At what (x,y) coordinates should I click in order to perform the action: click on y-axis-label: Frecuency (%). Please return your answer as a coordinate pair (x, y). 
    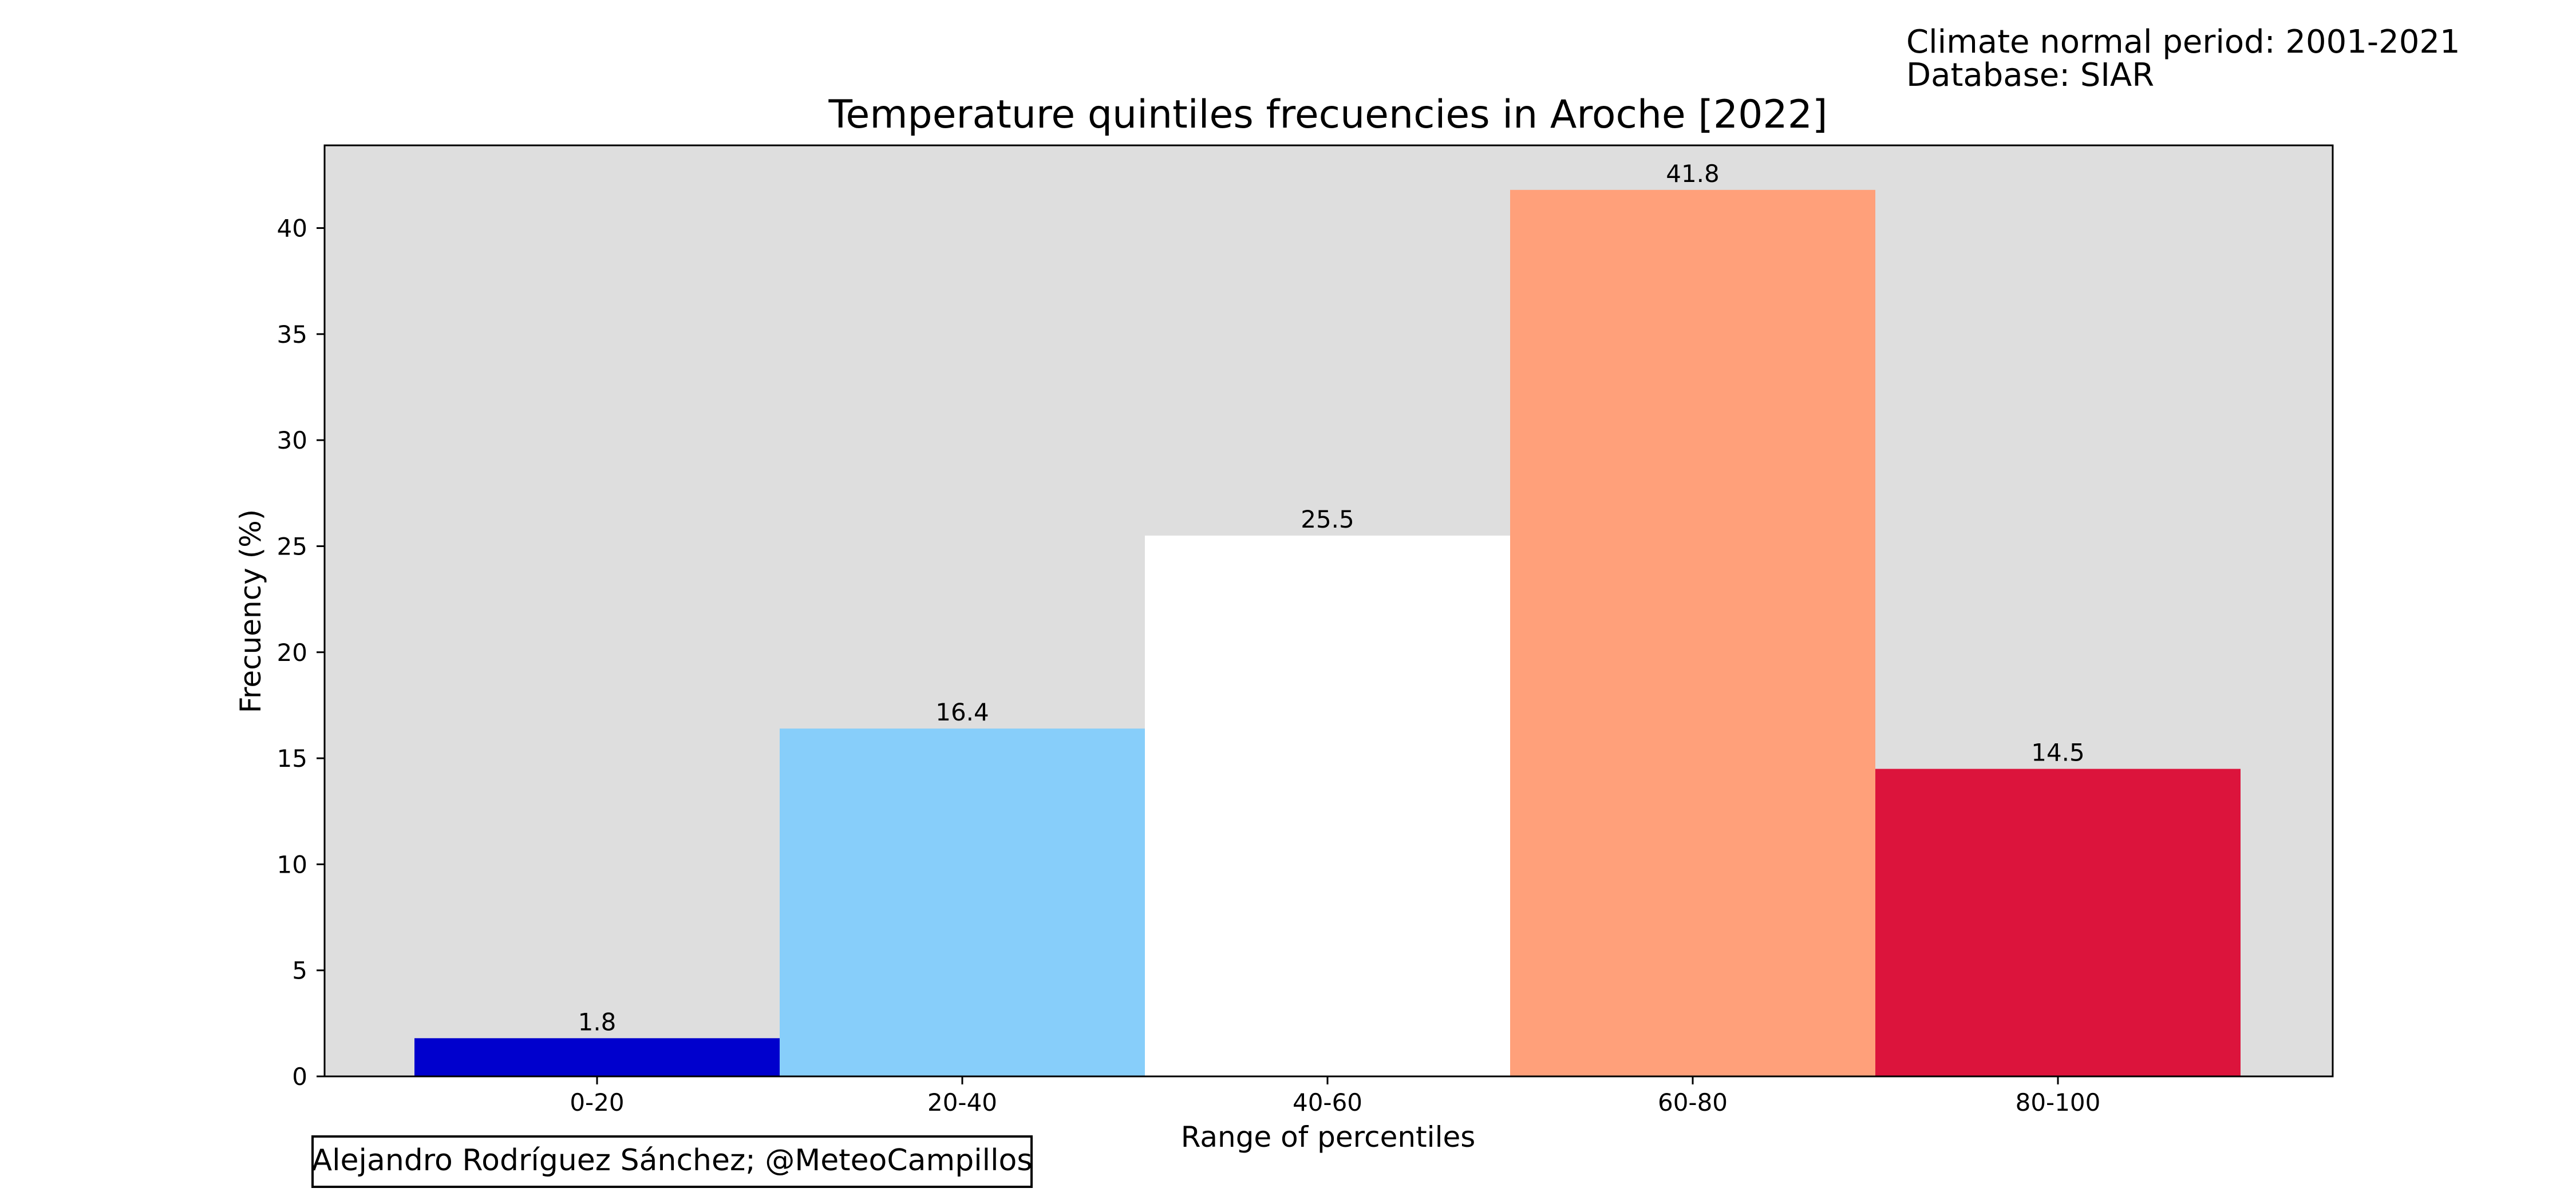
    Looking at the image, I should click on (250, 611).